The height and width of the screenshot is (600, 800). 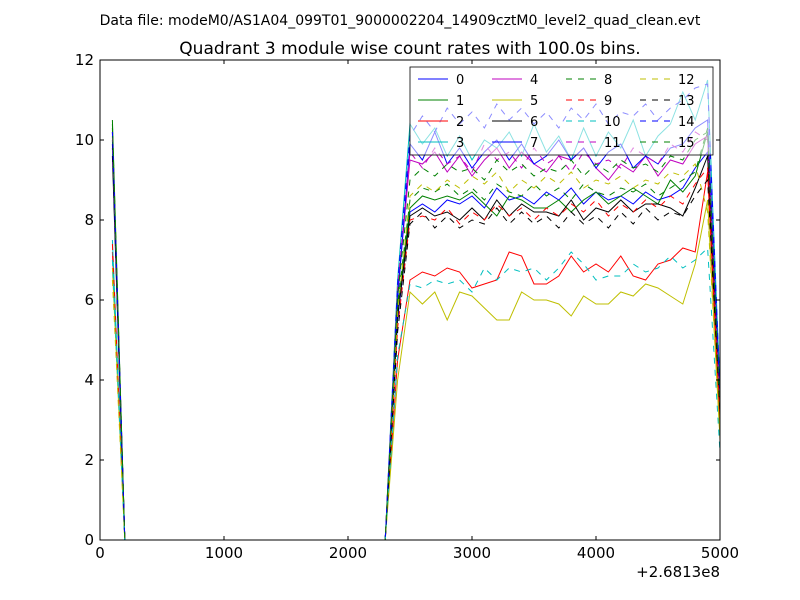 What do you see at coordinates (686, 122) in the screenshot?
I see `legend-label-14: 14` at bounding box center [686, 122].